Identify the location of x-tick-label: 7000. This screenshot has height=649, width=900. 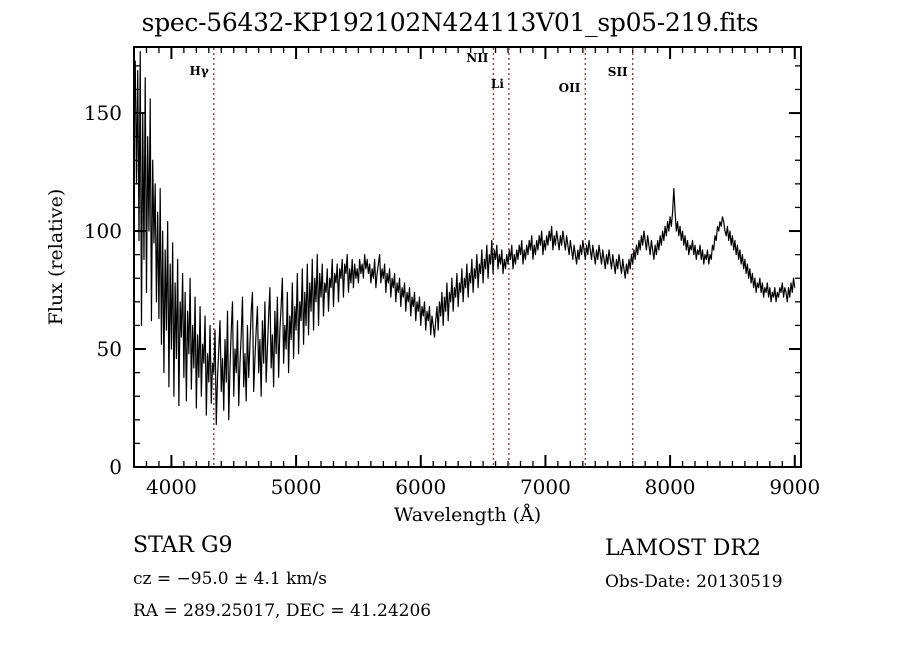
(545, 487).